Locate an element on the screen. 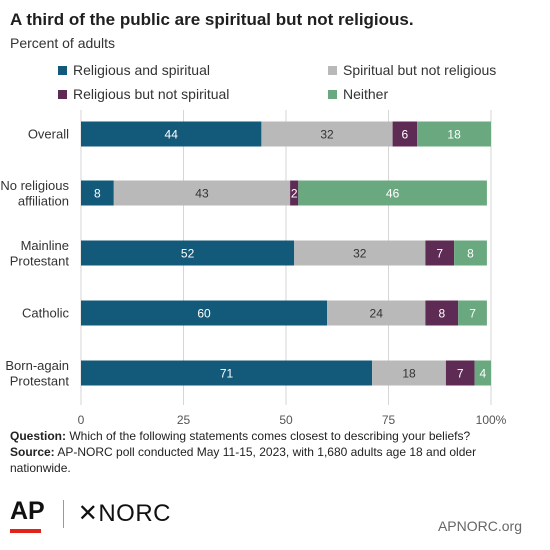  legend-label: Neither is located at coordinates (366, 94).